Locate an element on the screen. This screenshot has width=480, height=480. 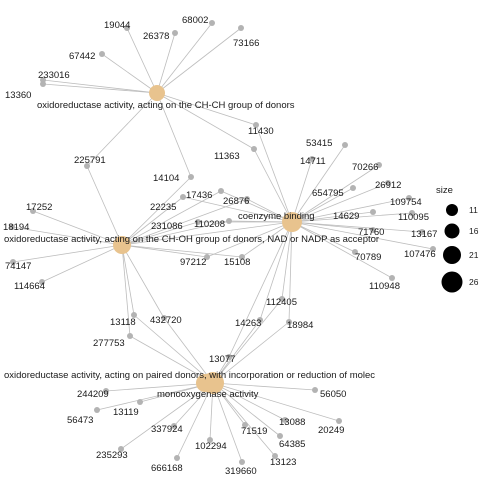
gene-label: 56050 is located at coordinates (333, 394).